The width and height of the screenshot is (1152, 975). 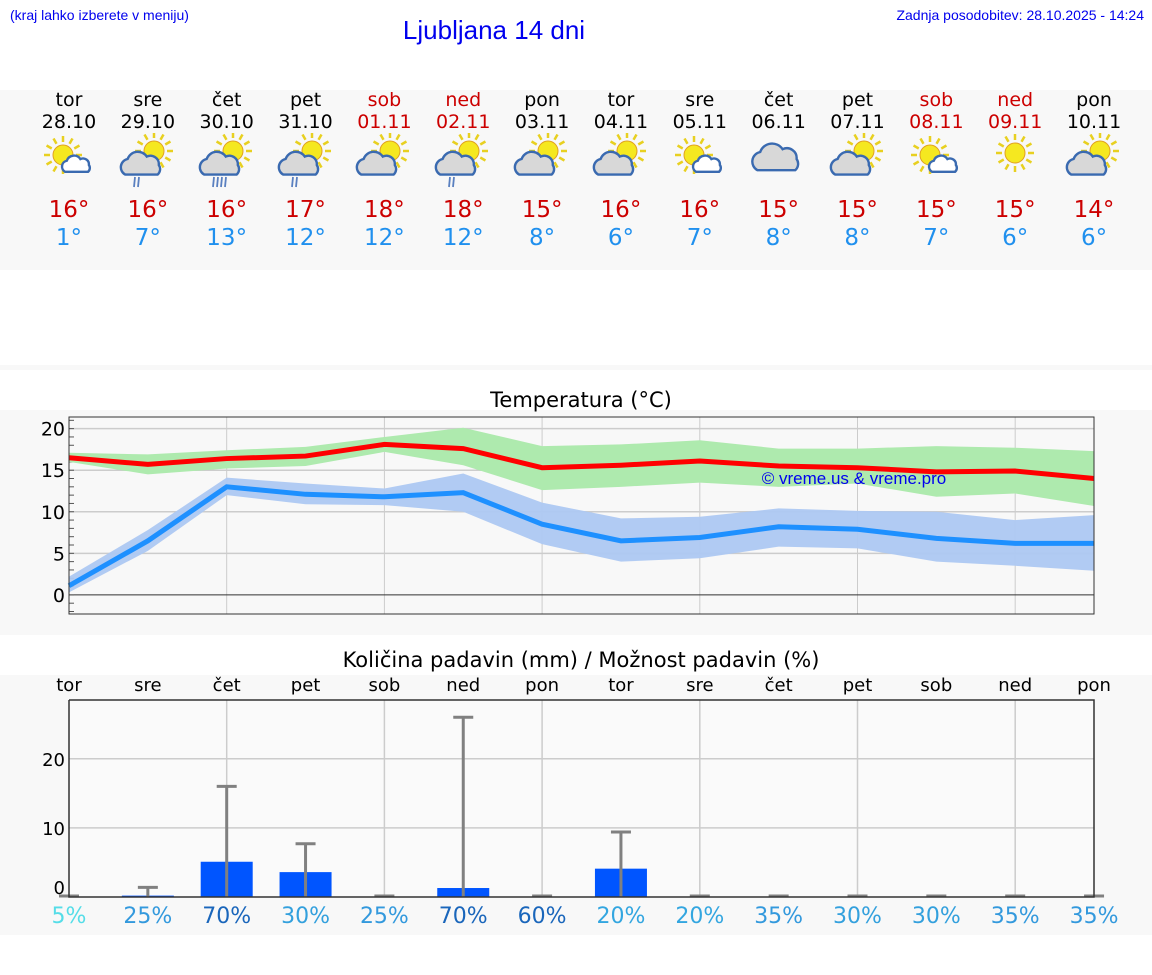 What do you see at coordinates (1020, 15) in the screenshot?
I see `last-updated: Zadnja posodobitev: 28.10.2025 - 14:24` at bounding box center [1020, 15].